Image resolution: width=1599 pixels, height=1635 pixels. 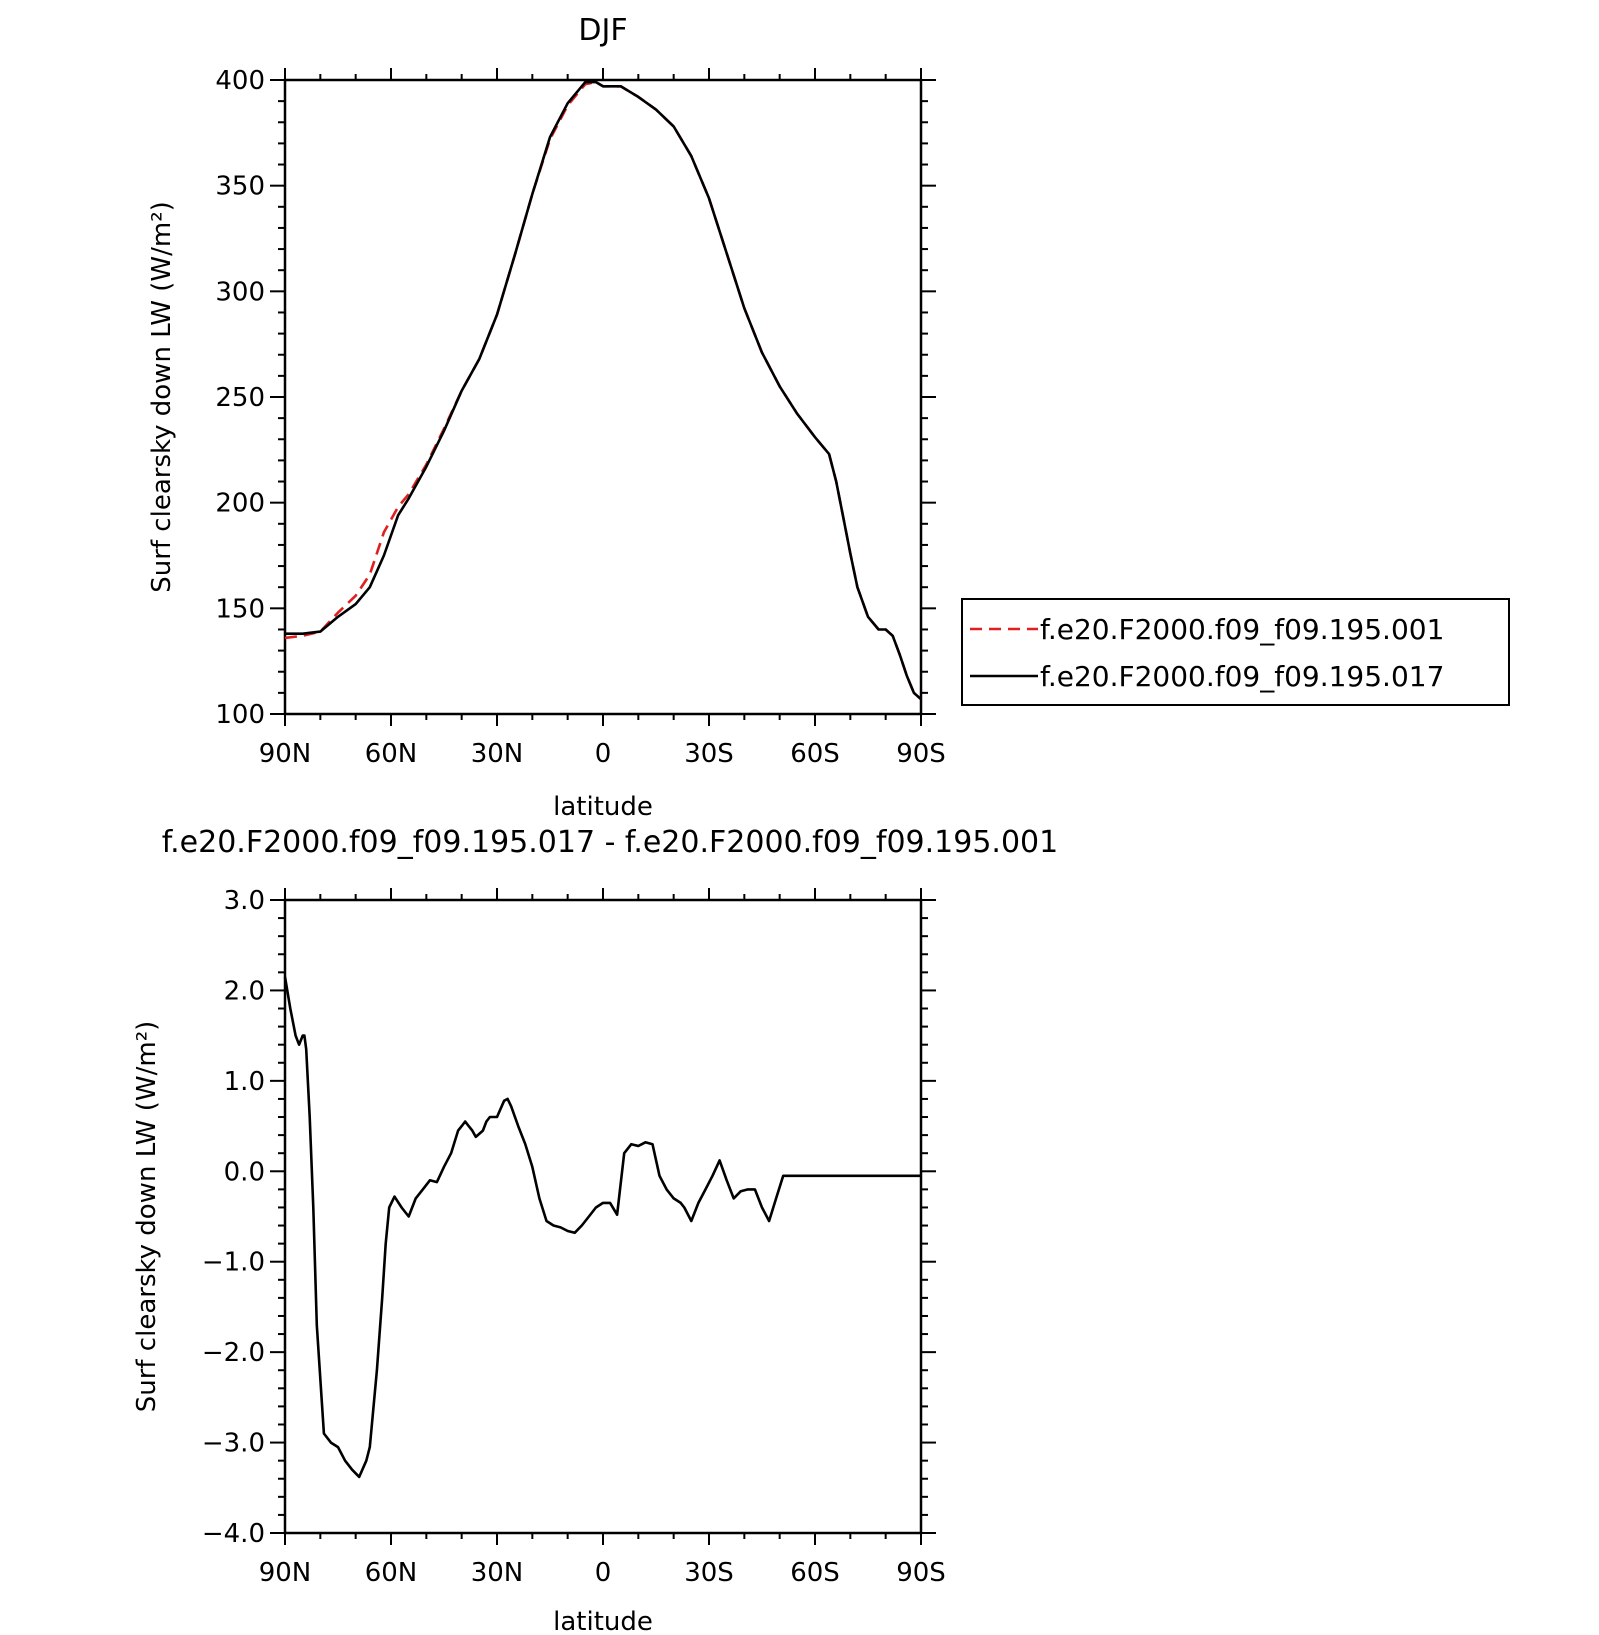 I want to click on y-tick-label: 2.0, so click(x=244, y=991).